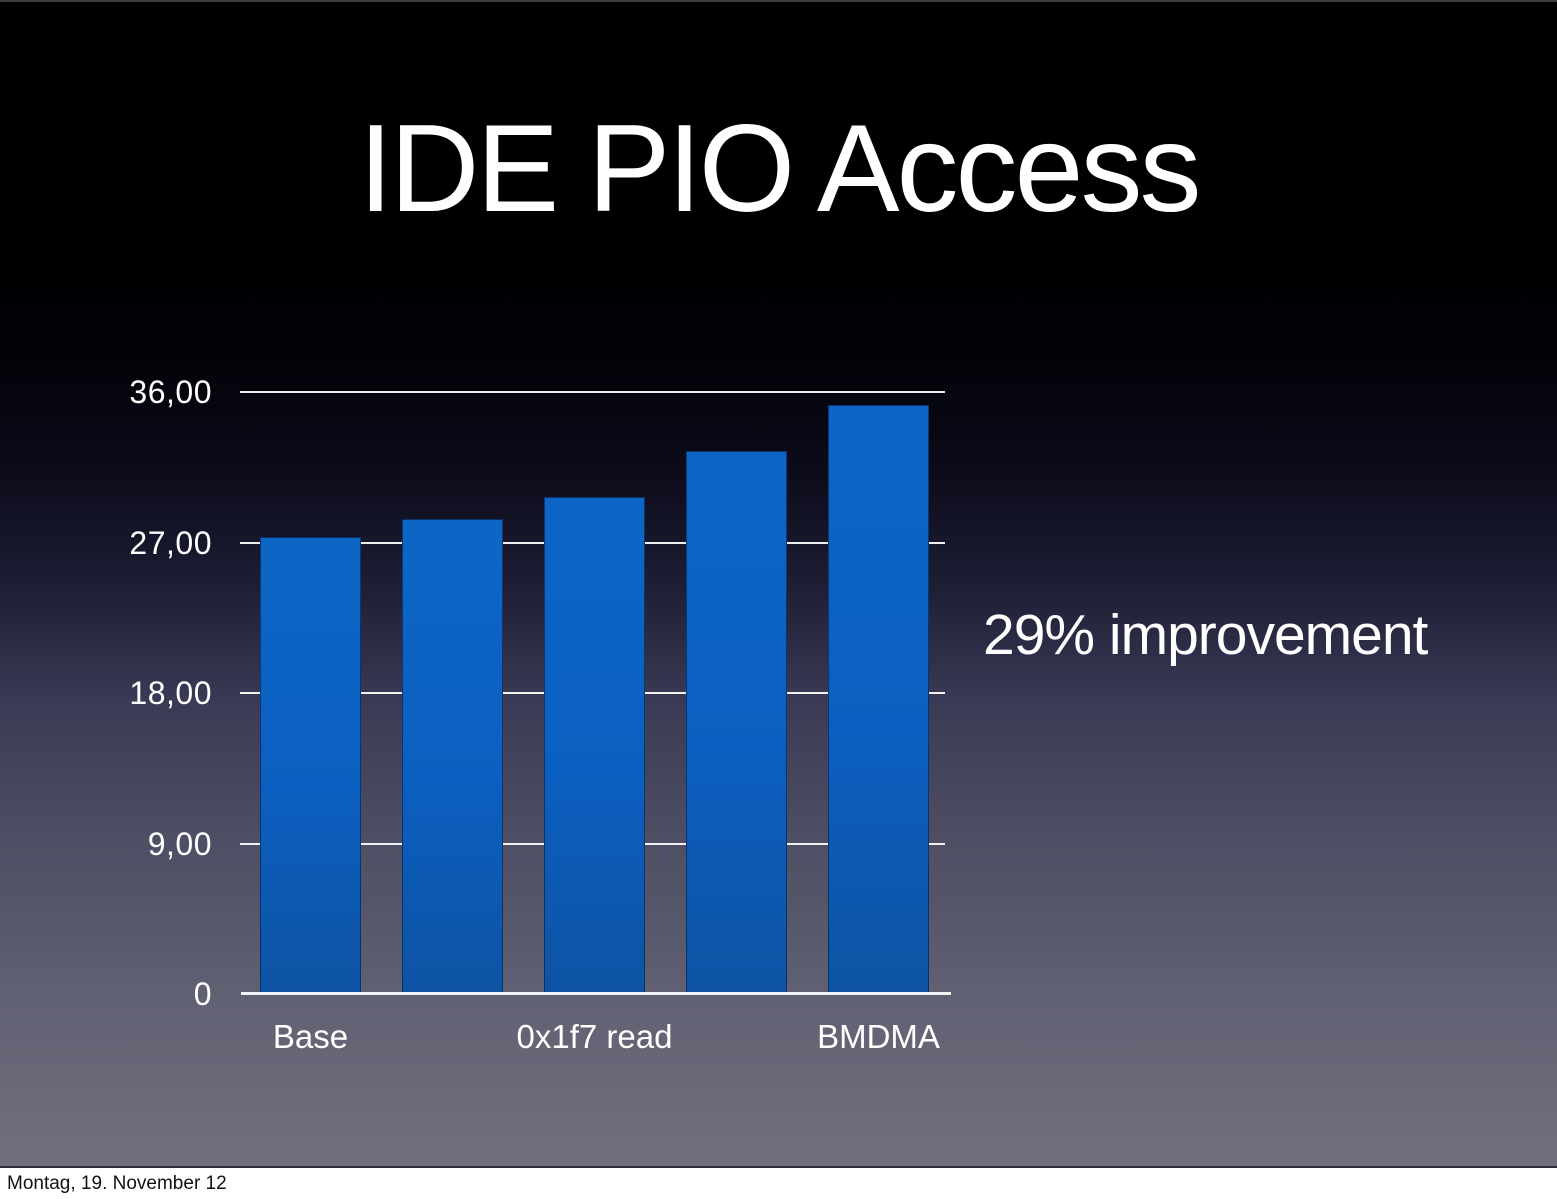 The height and width of the screenshot is (1199, 1557). Describe the element at coordinates (170, 693) in the screenshot. I see `y-tick-label: 18,00` at that location.